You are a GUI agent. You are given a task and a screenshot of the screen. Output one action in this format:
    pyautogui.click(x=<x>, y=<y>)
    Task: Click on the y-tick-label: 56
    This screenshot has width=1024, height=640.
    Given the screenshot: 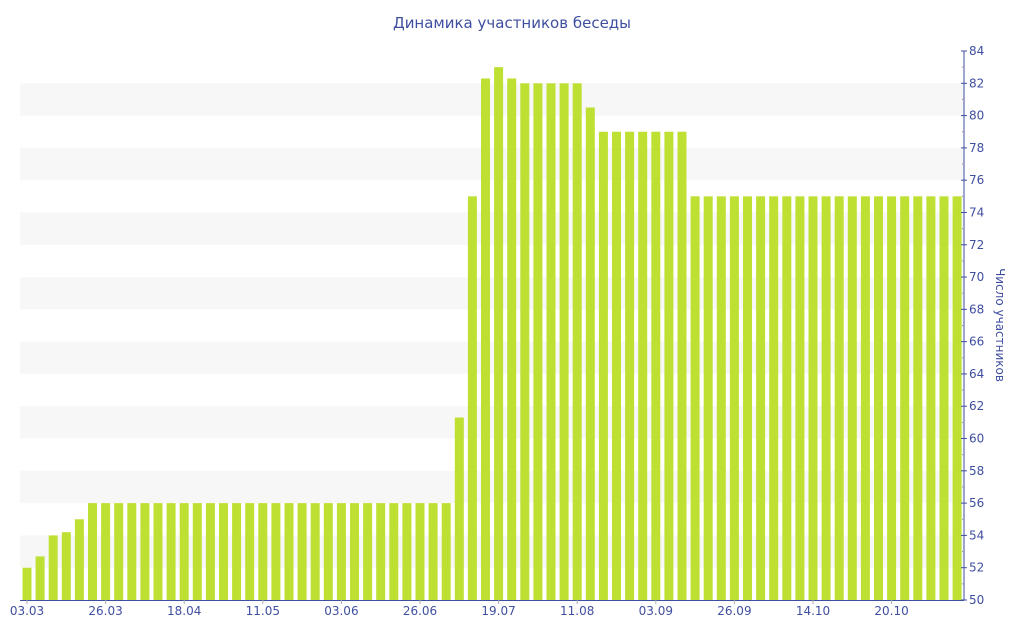 What is the action you would take?
    pyautogui.click(x=976, y=503)
    